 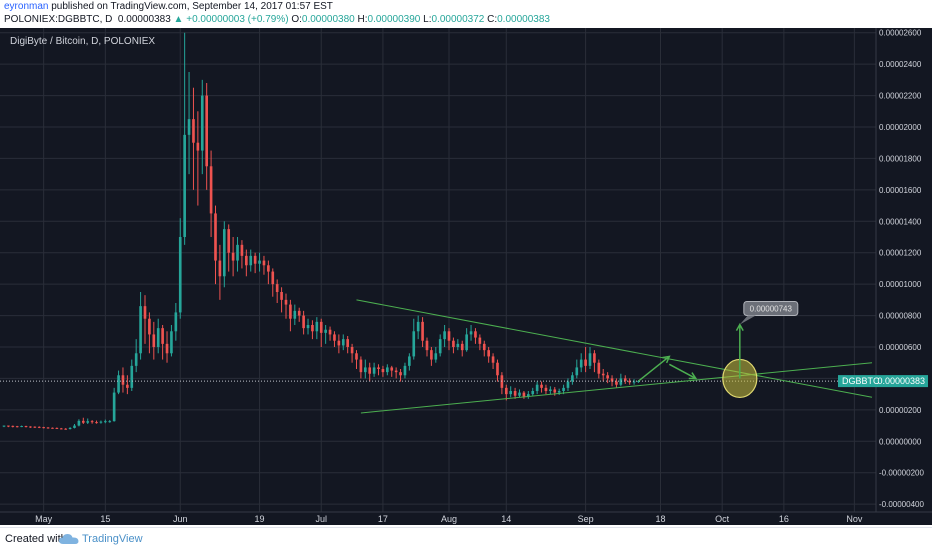 What do you see at coordinates (616, 388) in the screenshot?
I see `lower-trendline` at bounding box center [616, 388].